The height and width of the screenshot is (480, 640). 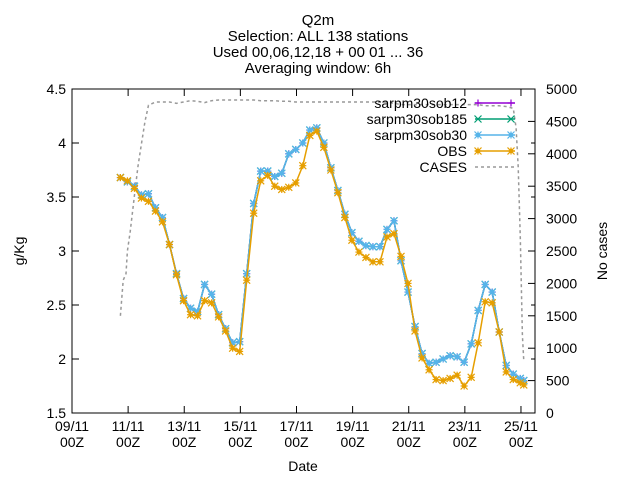 What do you see at coordinates (561, 283) in the screenshot?
I see `y2-tick-label: 2000` at bounding box center [561, 283].